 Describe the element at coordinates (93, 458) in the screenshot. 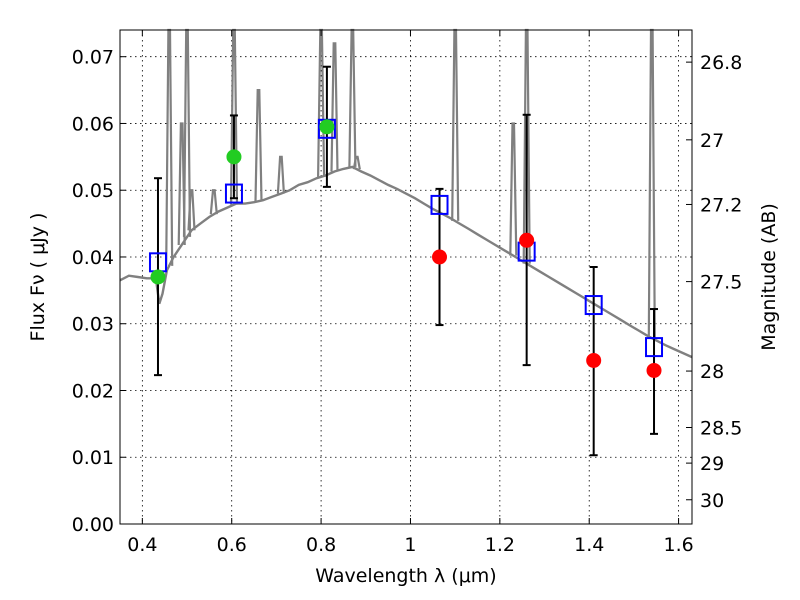

I see `y-tick-label: 0.01` at that location.